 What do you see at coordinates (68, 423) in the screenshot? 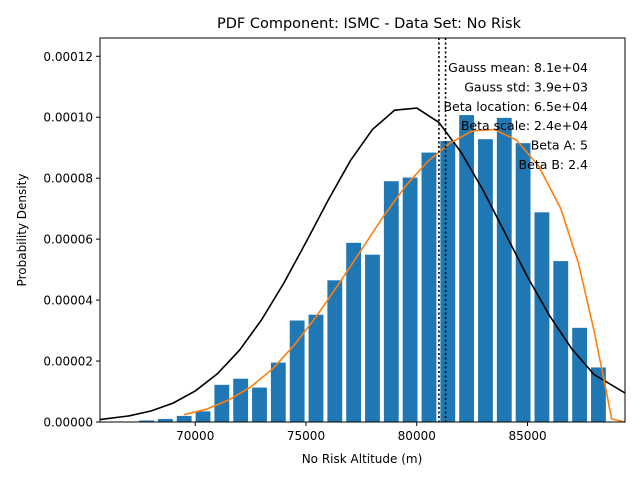
I see `y-tick-label: 0.00000` at bounding box center [68, 423].